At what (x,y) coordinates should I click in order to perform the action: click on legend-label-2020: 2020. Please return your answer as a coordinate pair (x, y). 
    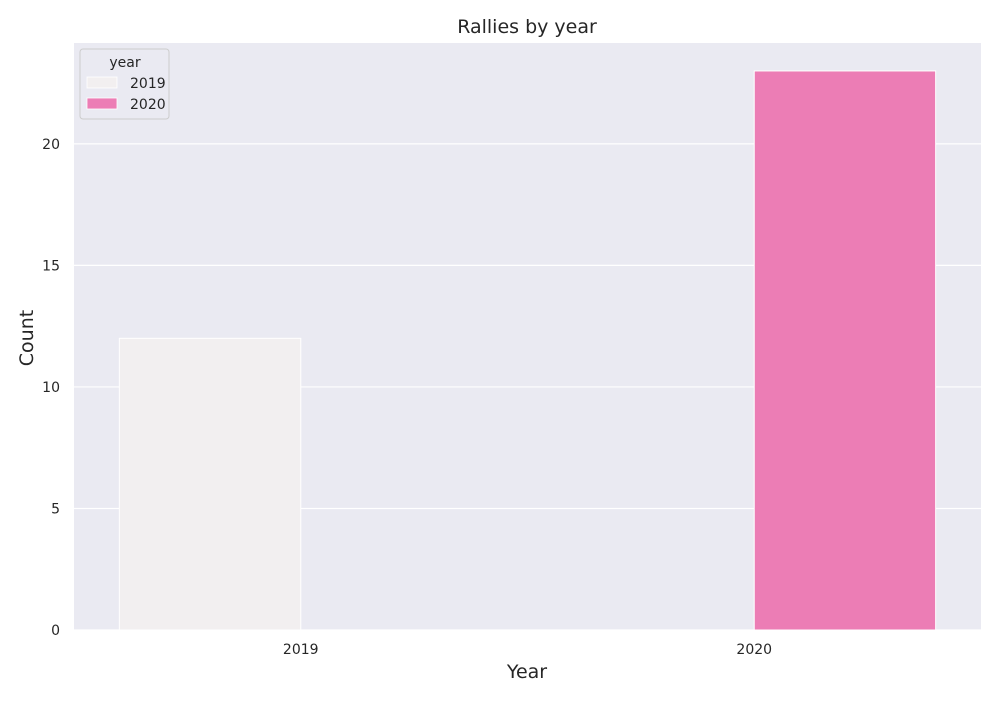
    Looking at the image, I should click on (148, 105).